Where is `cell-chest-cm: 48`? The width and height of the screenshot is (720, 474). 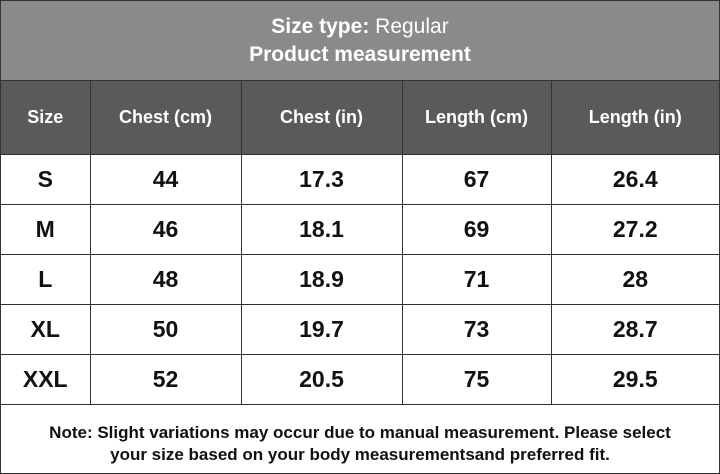 cell-chest-cm: 48 is located at coordinates (165, 279).